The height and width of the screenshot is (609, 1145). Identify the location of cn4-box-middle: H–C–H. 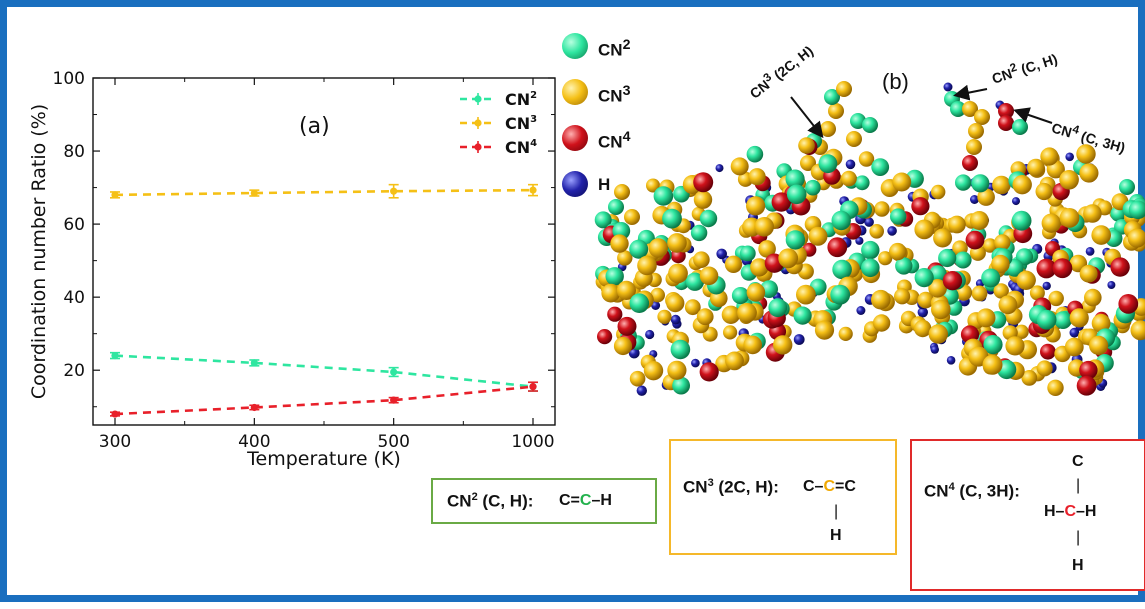
(1070, 512).